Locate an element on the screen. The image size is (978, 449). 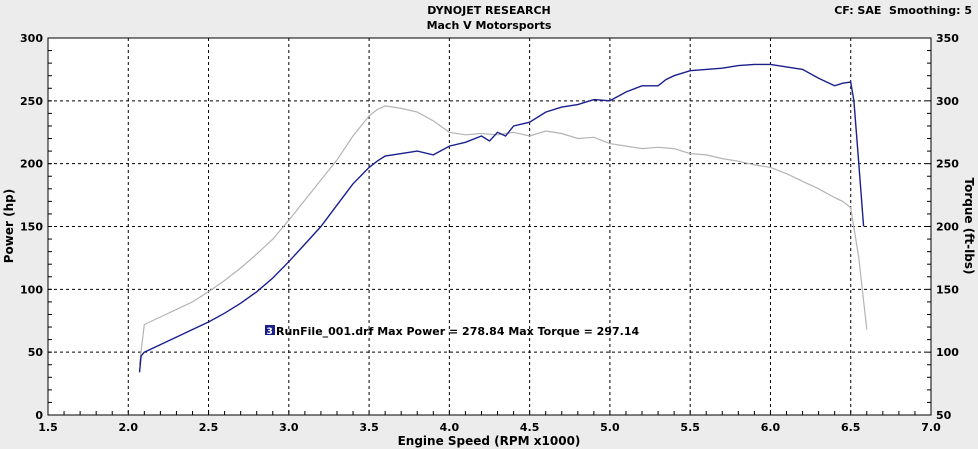
y-tick-label: 300 is located at coordinates (31, 38).